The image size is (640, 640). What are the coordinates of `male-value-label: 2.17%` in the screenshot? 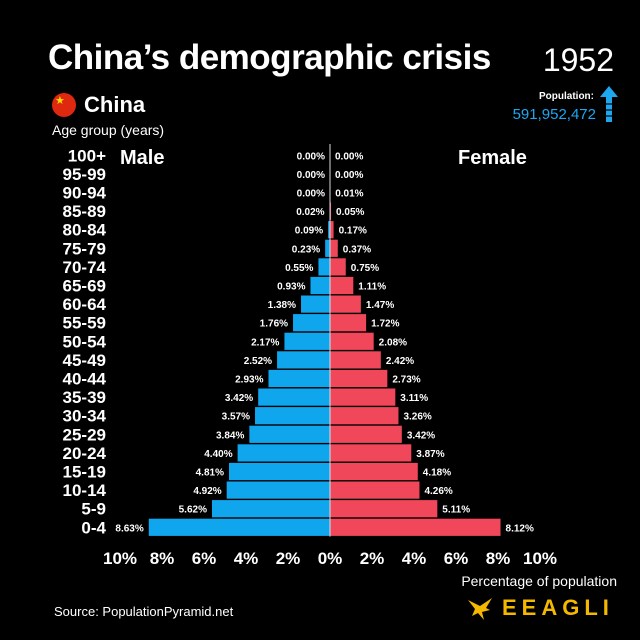 It's located at (265, 342).